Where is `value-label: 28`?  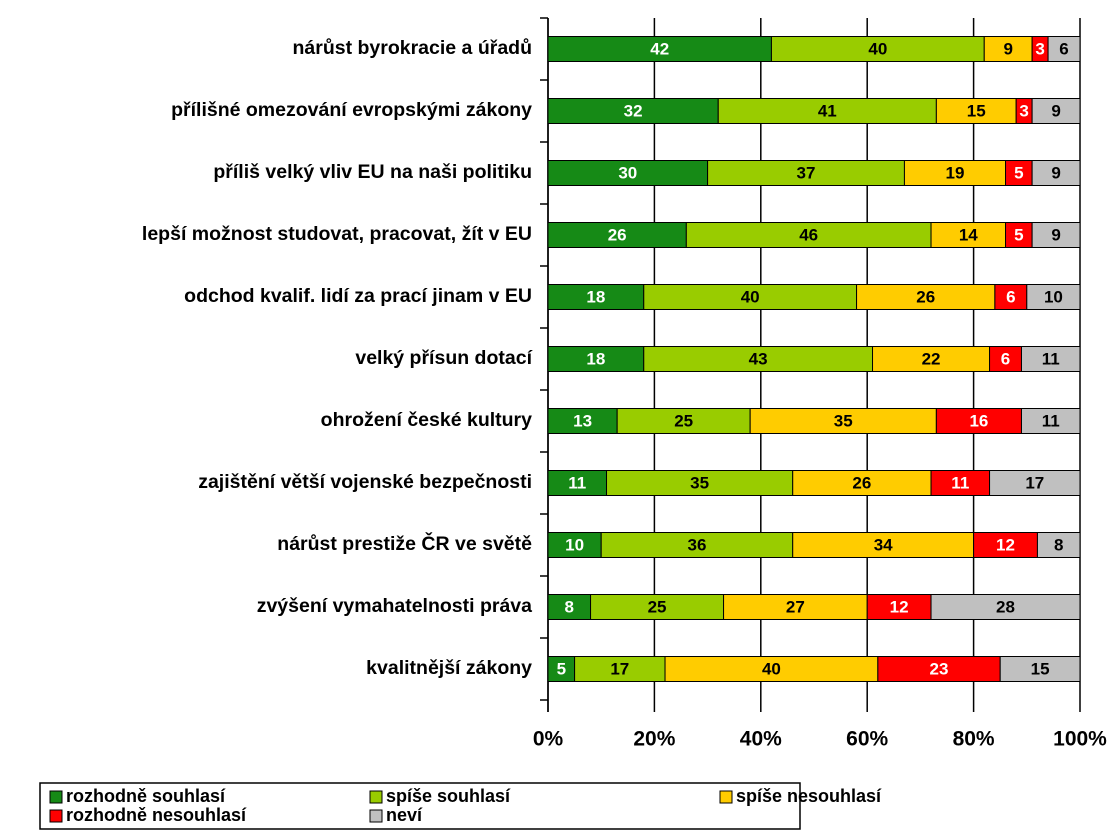
value-label: 28 is located at coordinates (1005, 606).